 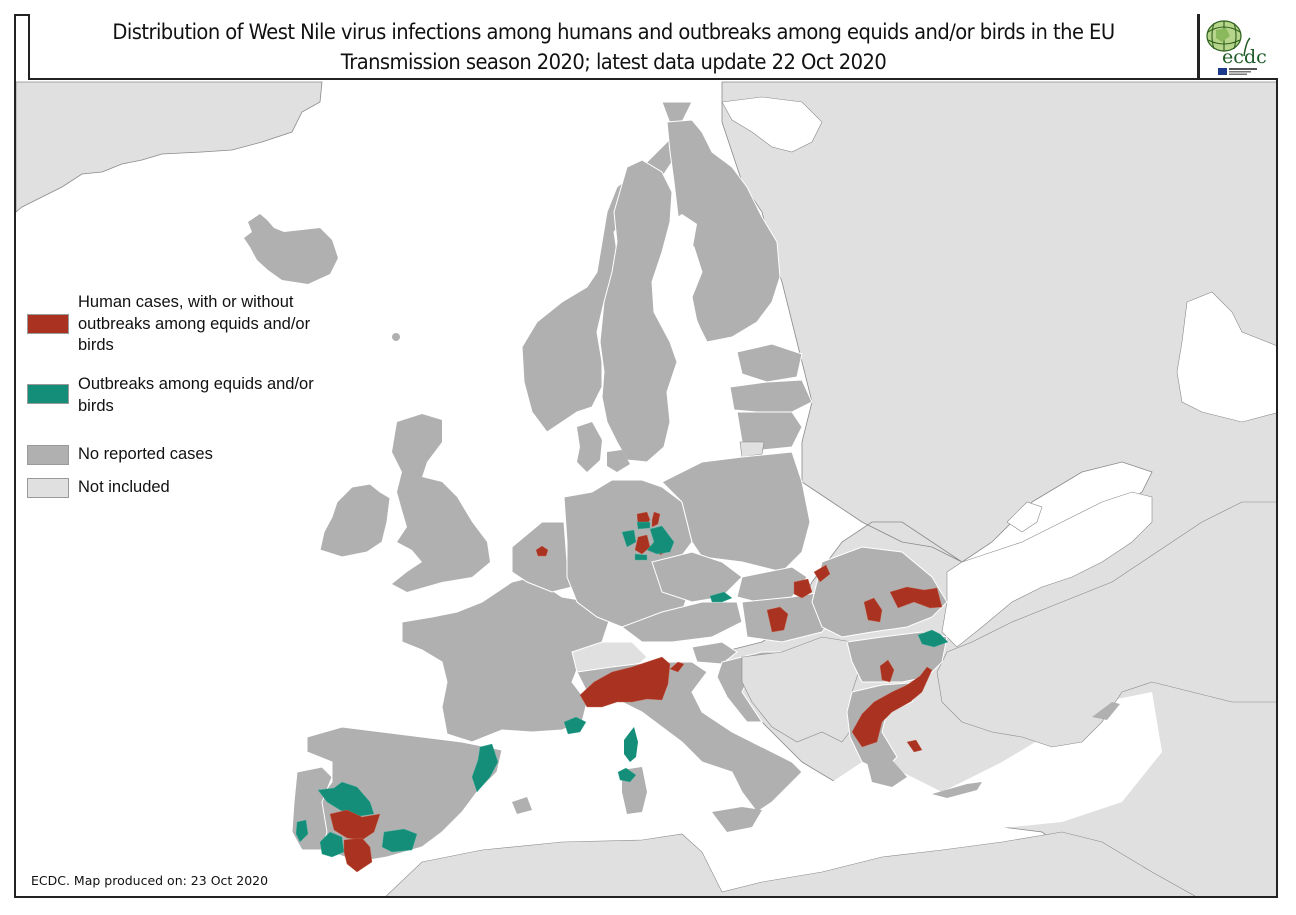 I want to click on legend-swatch-not-included, so click(x=48, y=488).